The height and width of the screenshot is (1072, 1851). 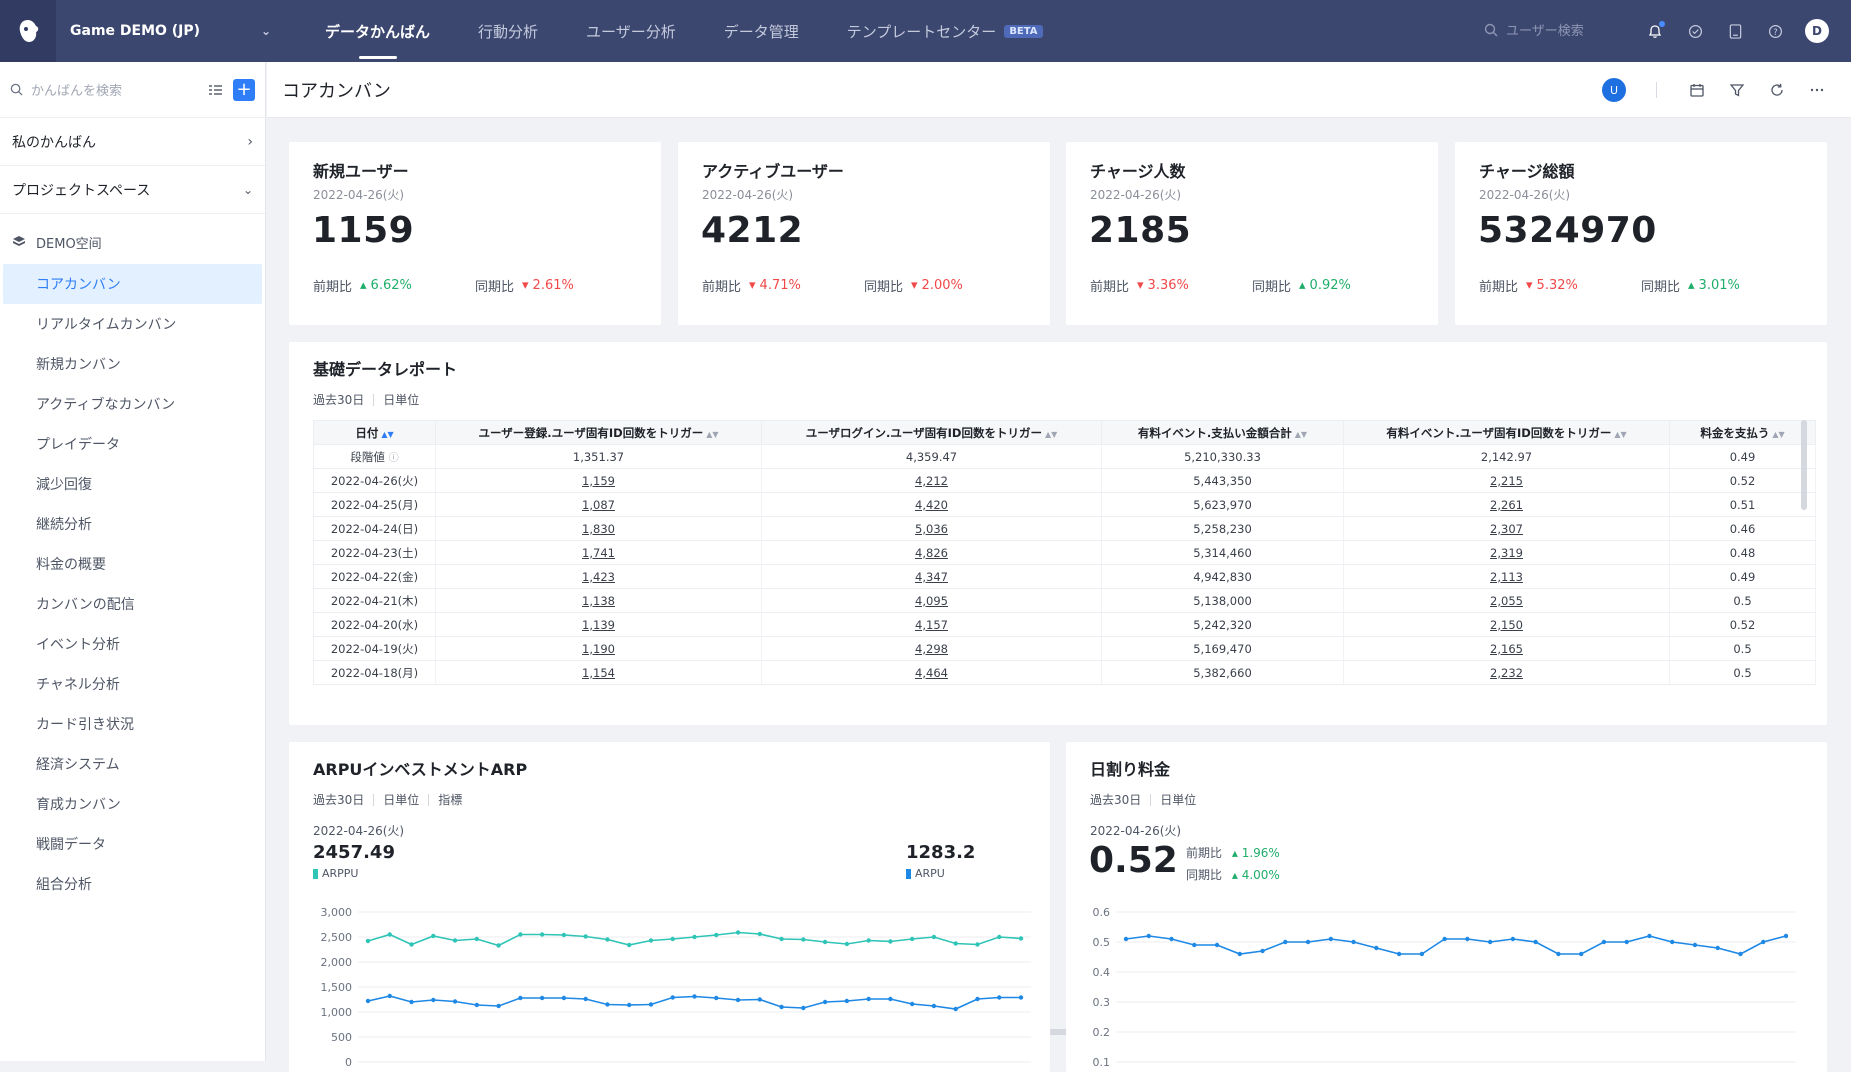 What do you see at coordinates (598, 672) in the screenshot?
I see `table-cell-link: 1,154` at bounding box center [598, 672].